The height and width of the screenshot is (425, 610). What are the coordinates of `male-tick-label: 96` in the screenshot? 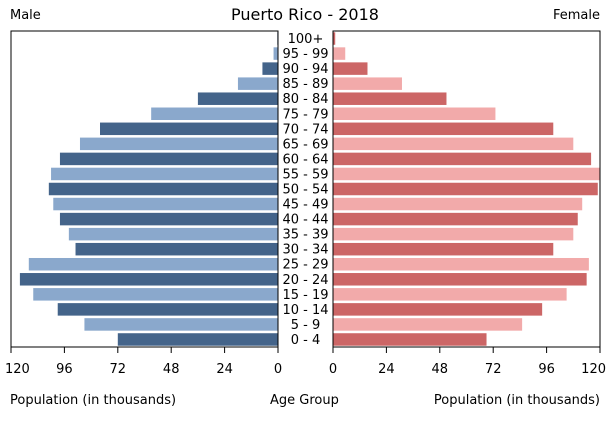 It's located at (64, 369).